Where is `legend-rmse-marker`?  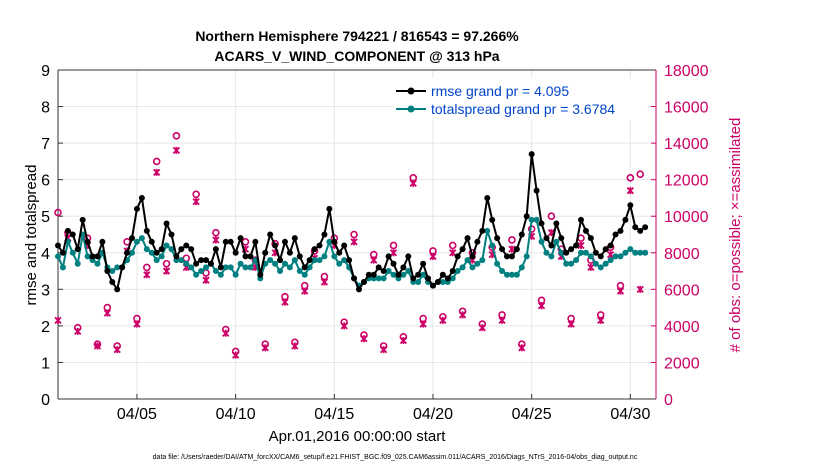 legend-rmse-marker is located at coordinates (411, 91).